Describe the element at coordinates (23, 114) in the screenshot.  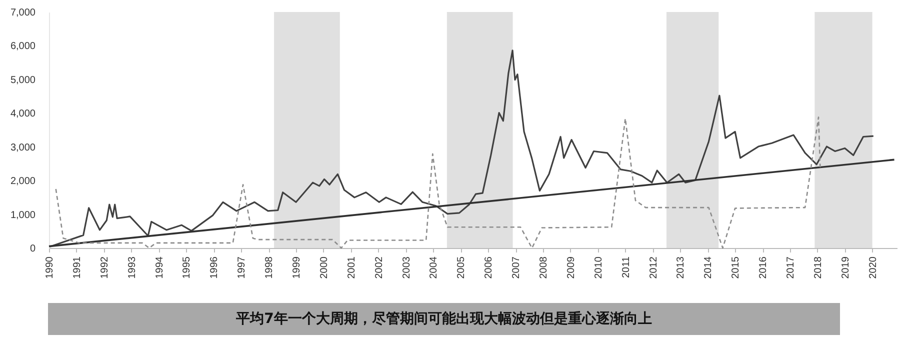
I see `y-tick-label: 4,000` at that location.